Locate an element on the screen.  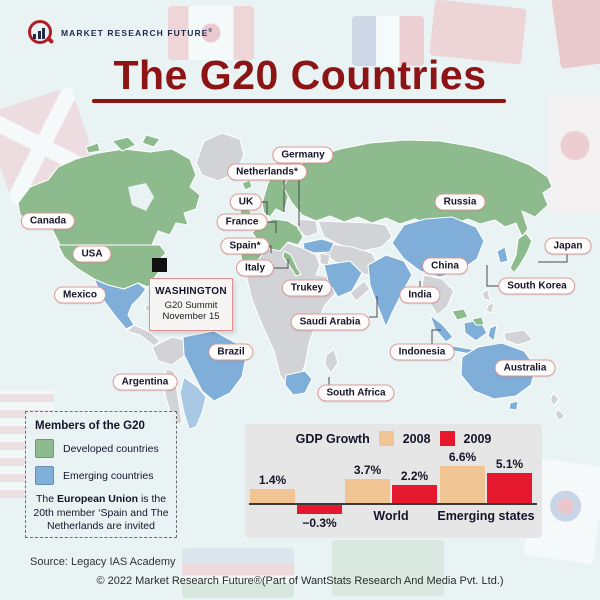
summit-line1: G20 Summit is located at coordinates (191, 305).